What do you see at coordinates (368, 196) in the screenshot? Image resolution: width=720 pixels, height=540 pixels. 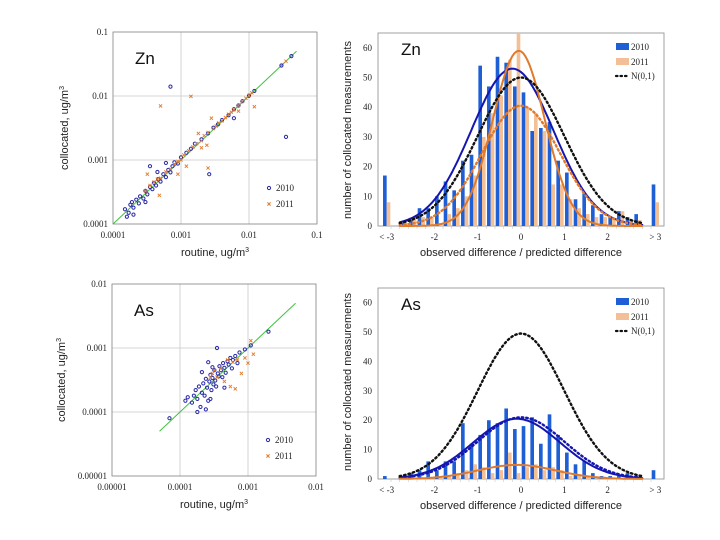 I see `y-tick-label: 10` at bounding box center [368, 196].